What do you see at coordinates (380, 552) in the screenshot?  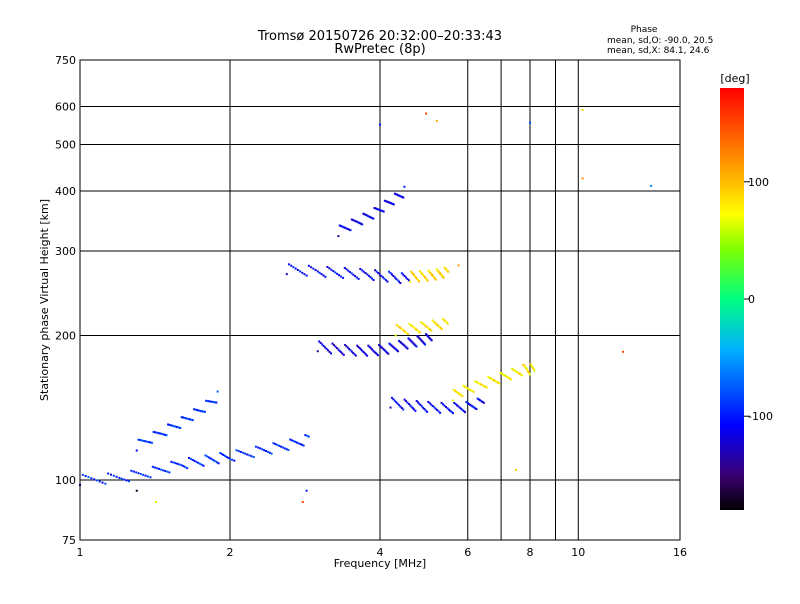 I see `x-tick-label: 4` at bounding box center [380, 552].